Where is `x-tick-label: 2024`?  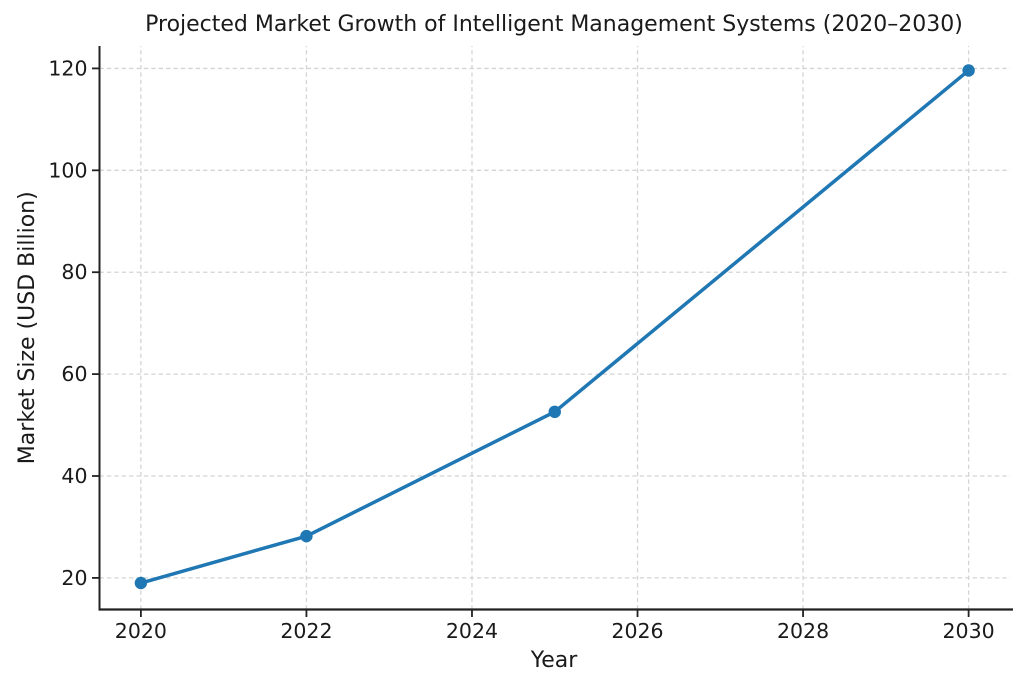
x-tick-label: 2024 is located at coordinates (472, 631).